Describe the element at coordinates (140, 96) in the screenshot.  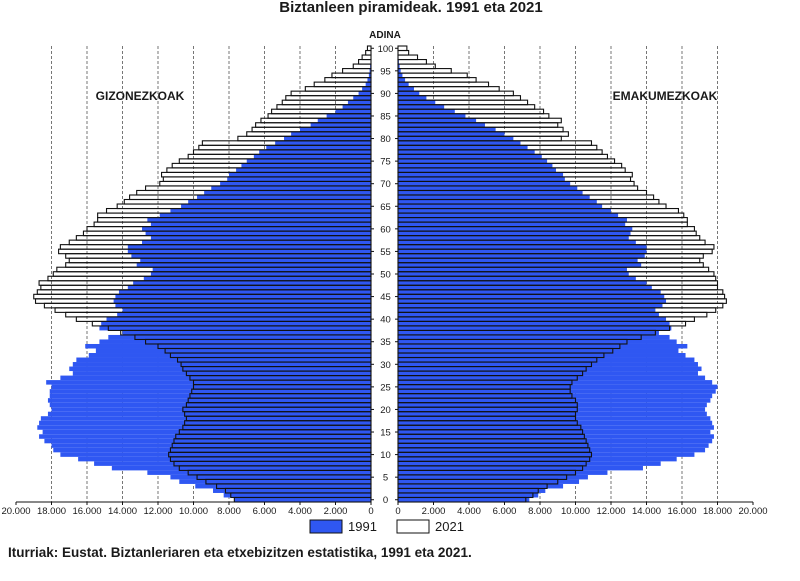
I see `left-panel-label: GIZONEZKOAK` at that location.